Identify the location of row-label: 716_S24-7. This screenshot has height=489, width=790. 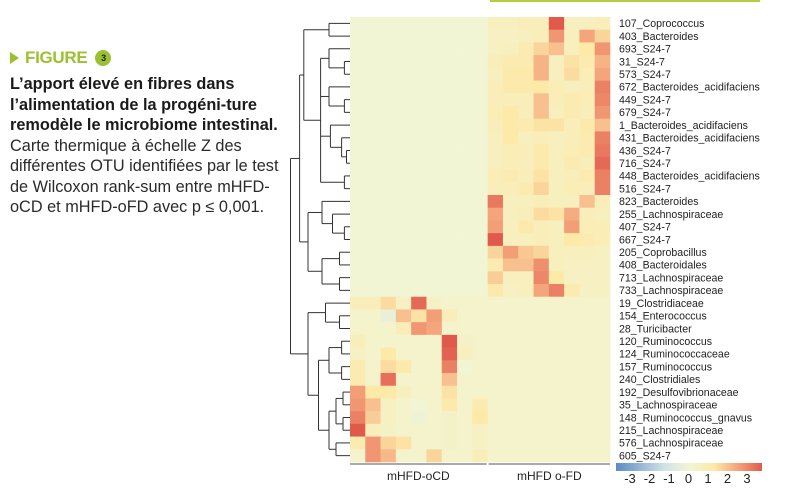
(645, 164).